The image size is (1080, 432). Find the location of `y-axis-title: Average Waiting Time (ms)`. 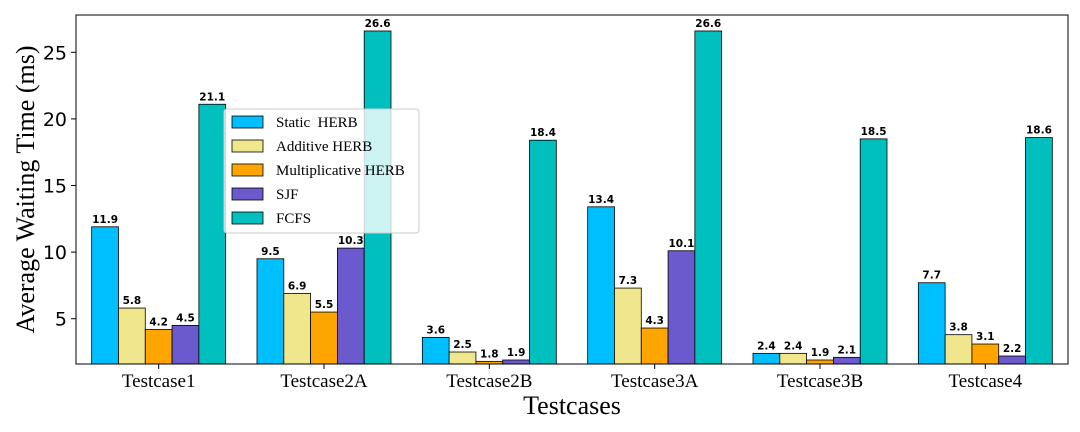

y-axis-title: Average Waiting Time (ms) is located at coordinates (25, 190).